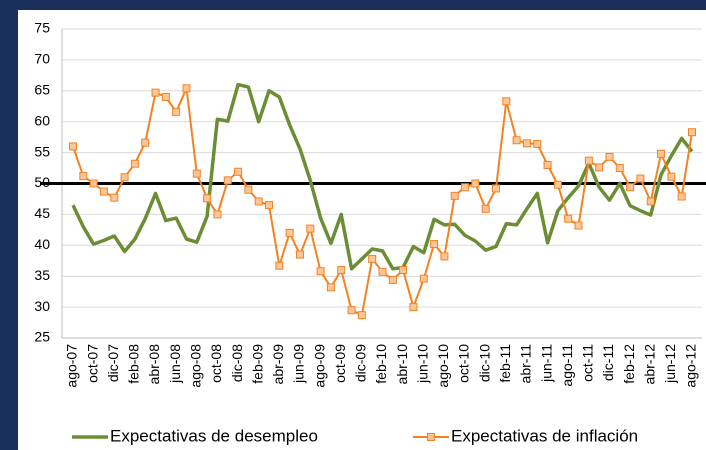 This screenshot has width=706, height=450. What do you see at coordinates (42, 59) in the screenshot?
I see `y-tick-label: 70` at bounding box center [42, 59].